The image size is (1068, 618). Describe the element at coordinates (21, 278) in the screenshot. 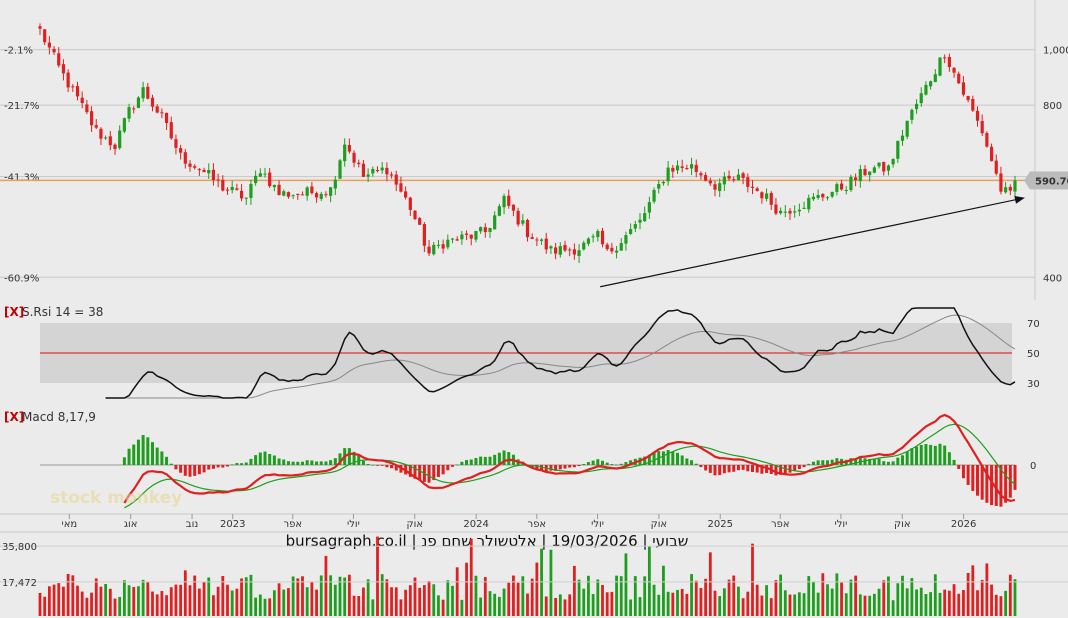

I see `price-tick-left: -60.9%` at that location.